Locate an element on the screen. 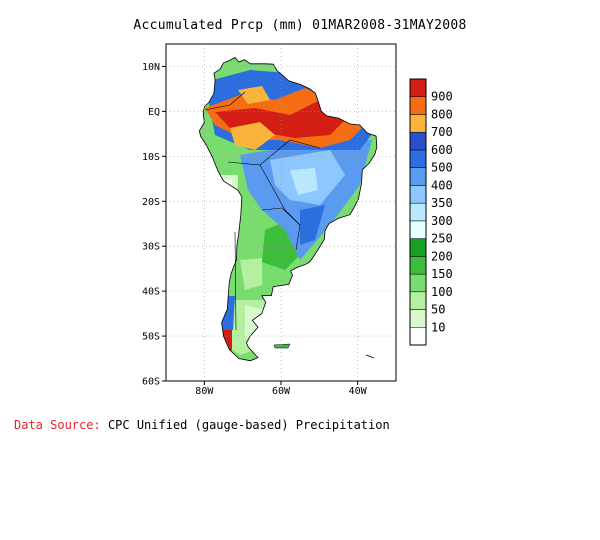 Image resolution: width=600 pixels, height=540 pixels. longitude-axis: 80W 60W 40W is located at coordinates (281, 389).